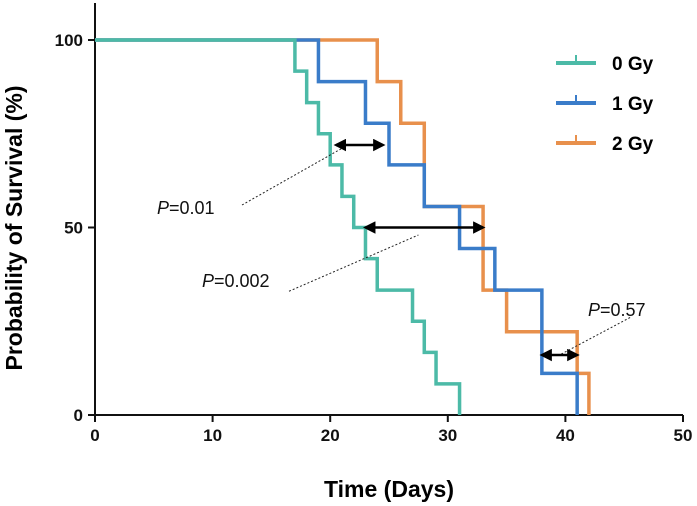 The image size is (697, 506). I want to click on legend-label: 0 Gy, so click(633, 64).